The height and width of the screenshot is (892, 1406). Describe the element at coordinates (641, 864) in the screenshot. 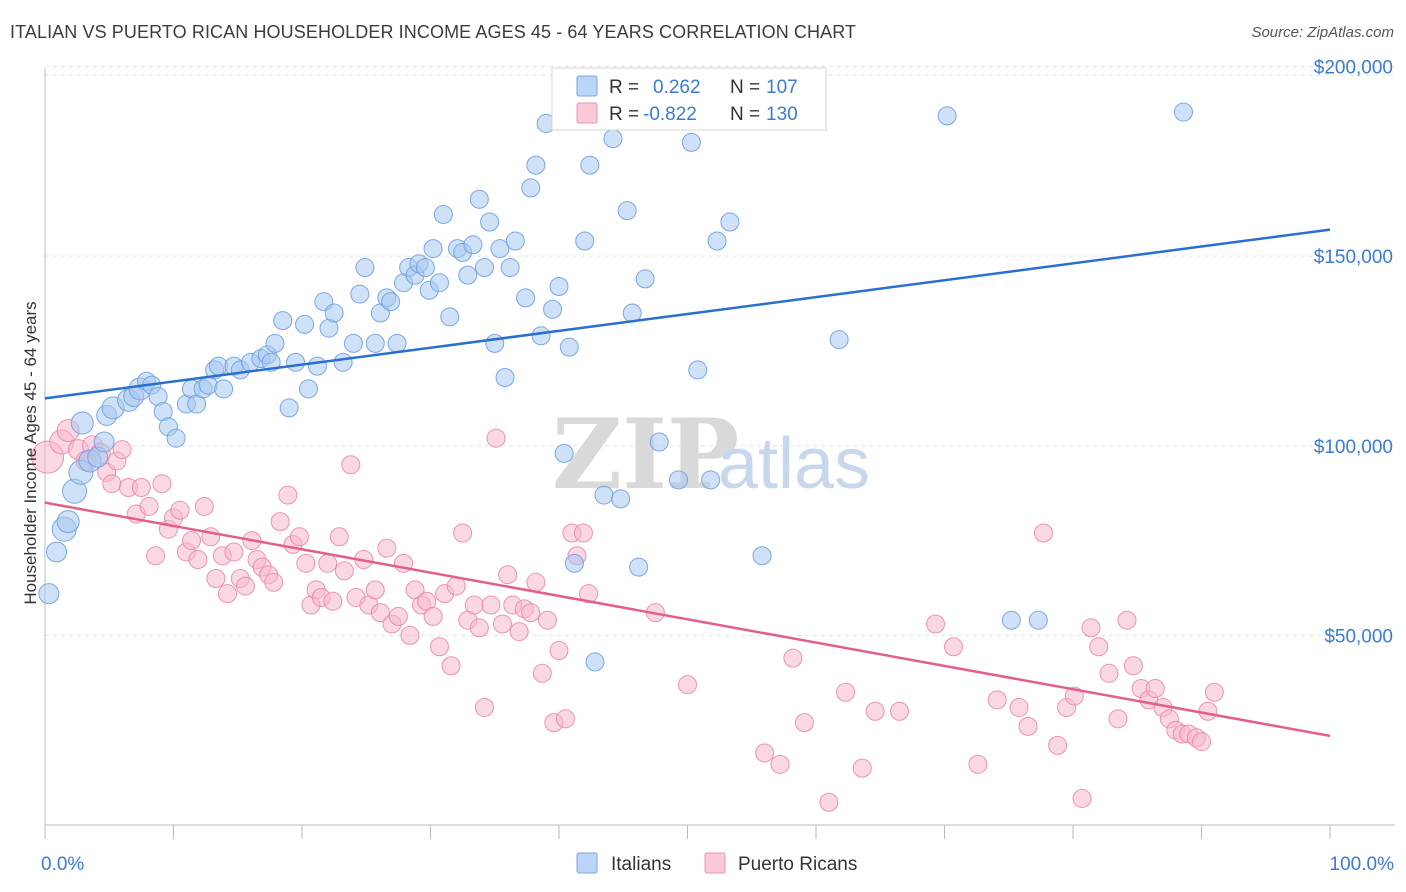

I see `bottom-legend-italians: Italians` at that location.